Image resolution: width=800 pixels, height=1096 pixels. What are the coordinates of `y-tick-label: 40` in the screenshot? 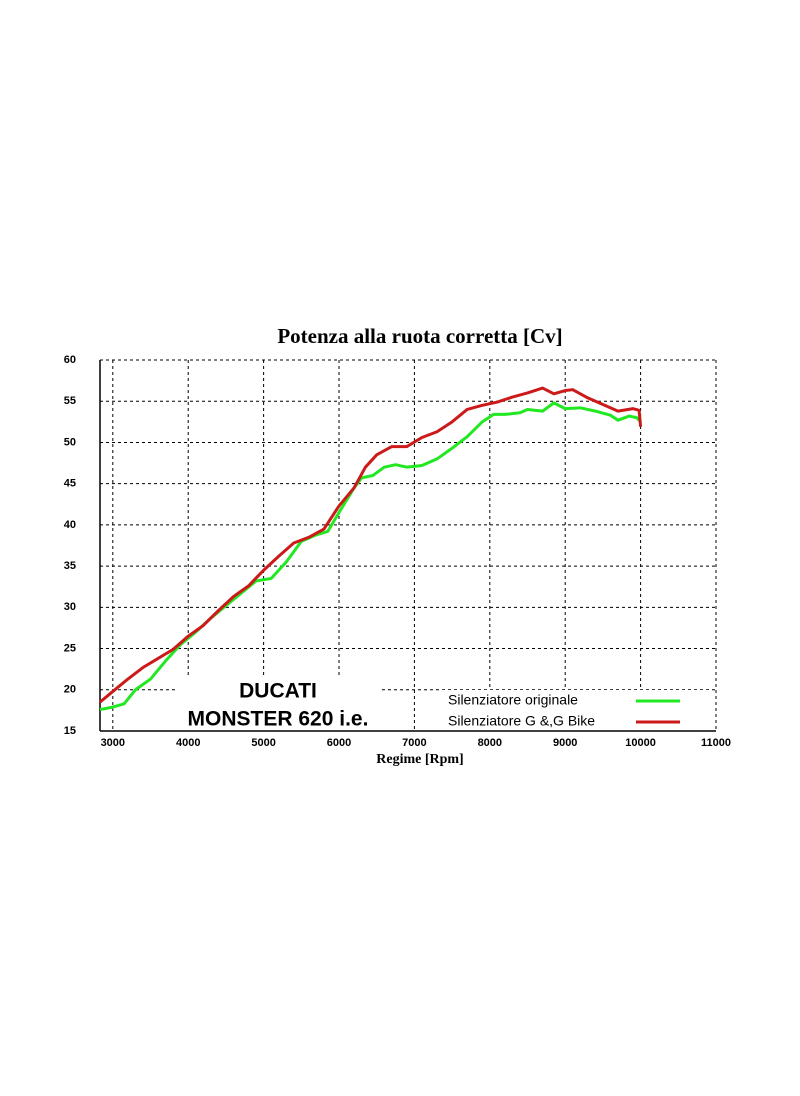 It's located at (70, 525).